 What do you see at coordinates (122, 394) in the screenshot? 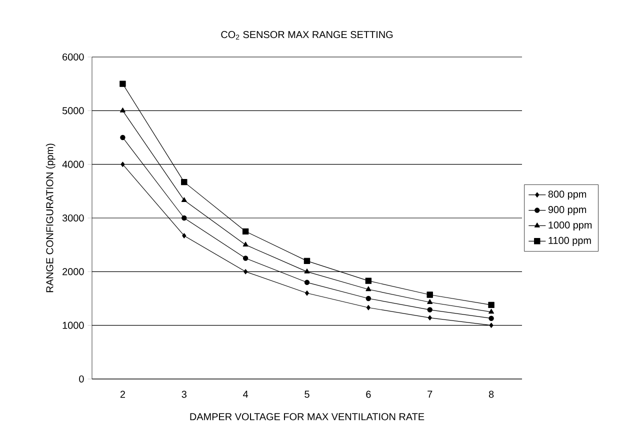
I see `x-tick-label: 2` at bounding box center [122, 394].